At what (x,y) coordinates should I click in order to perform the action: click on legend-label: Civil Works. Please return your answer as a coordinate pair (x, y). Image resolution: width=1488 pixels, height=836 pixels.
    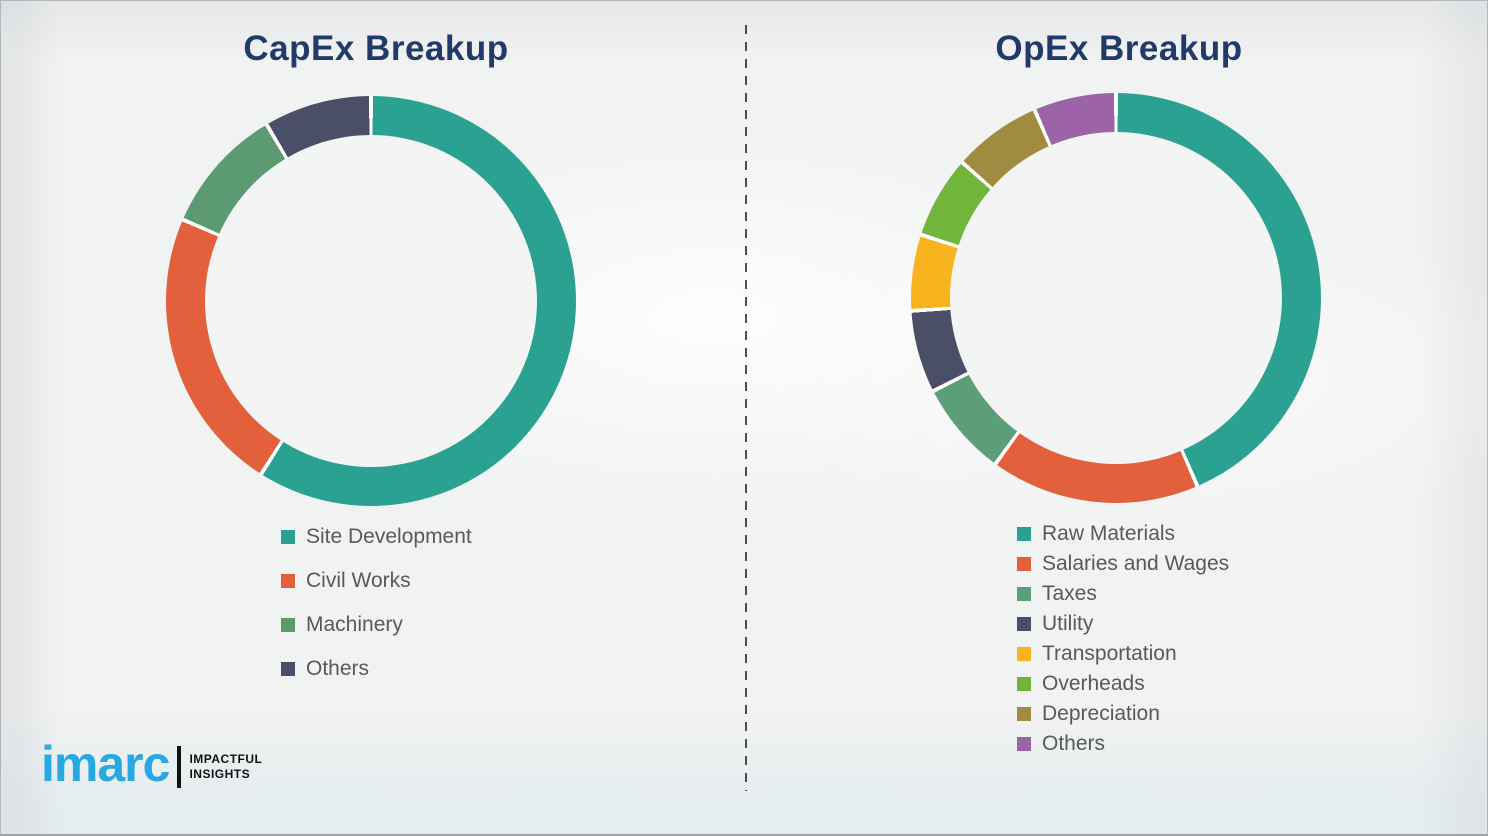
    Looking at the image, I should click on (358, 580).